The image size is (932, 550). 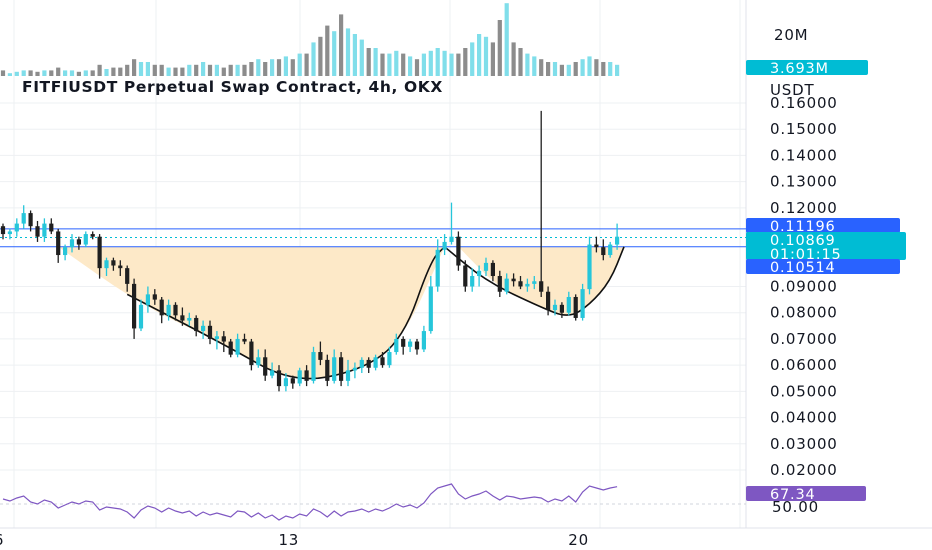 What do you see at coordinates (806, 494) in the screenshot?
I see `rsi-current-tag: 67.34` at bounding box center [806, 494].